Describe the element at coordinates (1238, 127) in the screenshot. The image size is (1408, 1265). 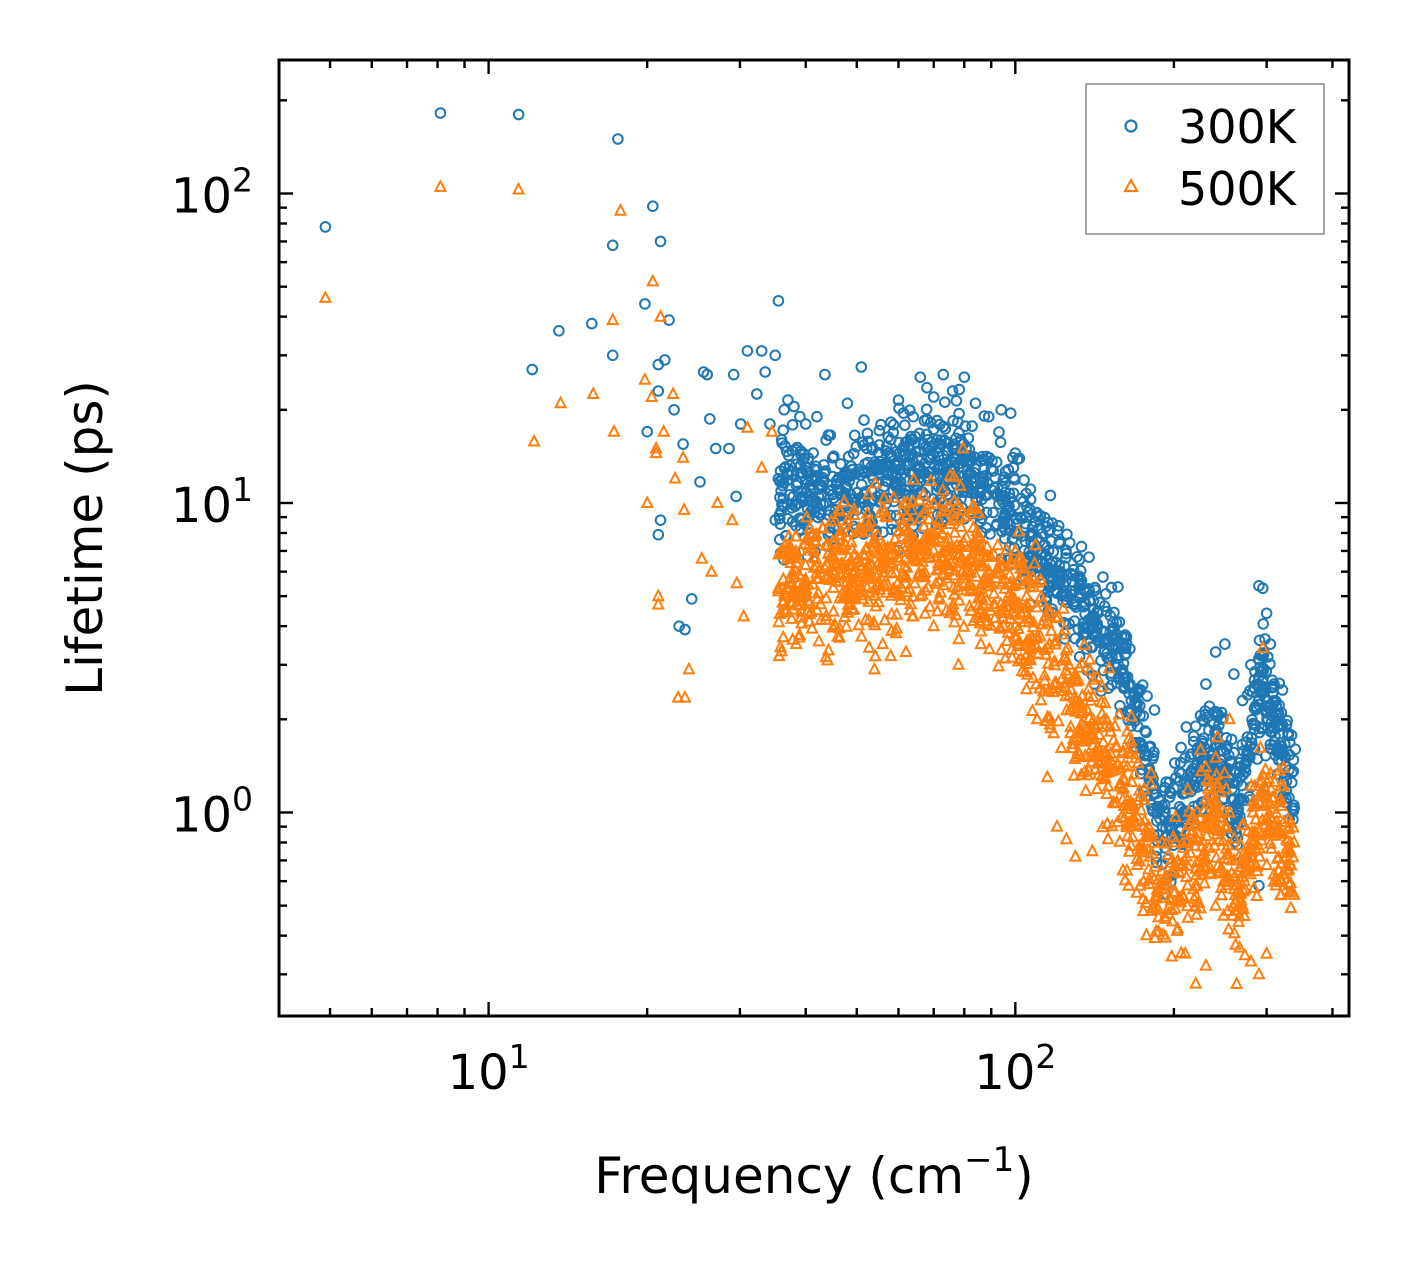
I see `legend-label-300k: 300K` at that location.